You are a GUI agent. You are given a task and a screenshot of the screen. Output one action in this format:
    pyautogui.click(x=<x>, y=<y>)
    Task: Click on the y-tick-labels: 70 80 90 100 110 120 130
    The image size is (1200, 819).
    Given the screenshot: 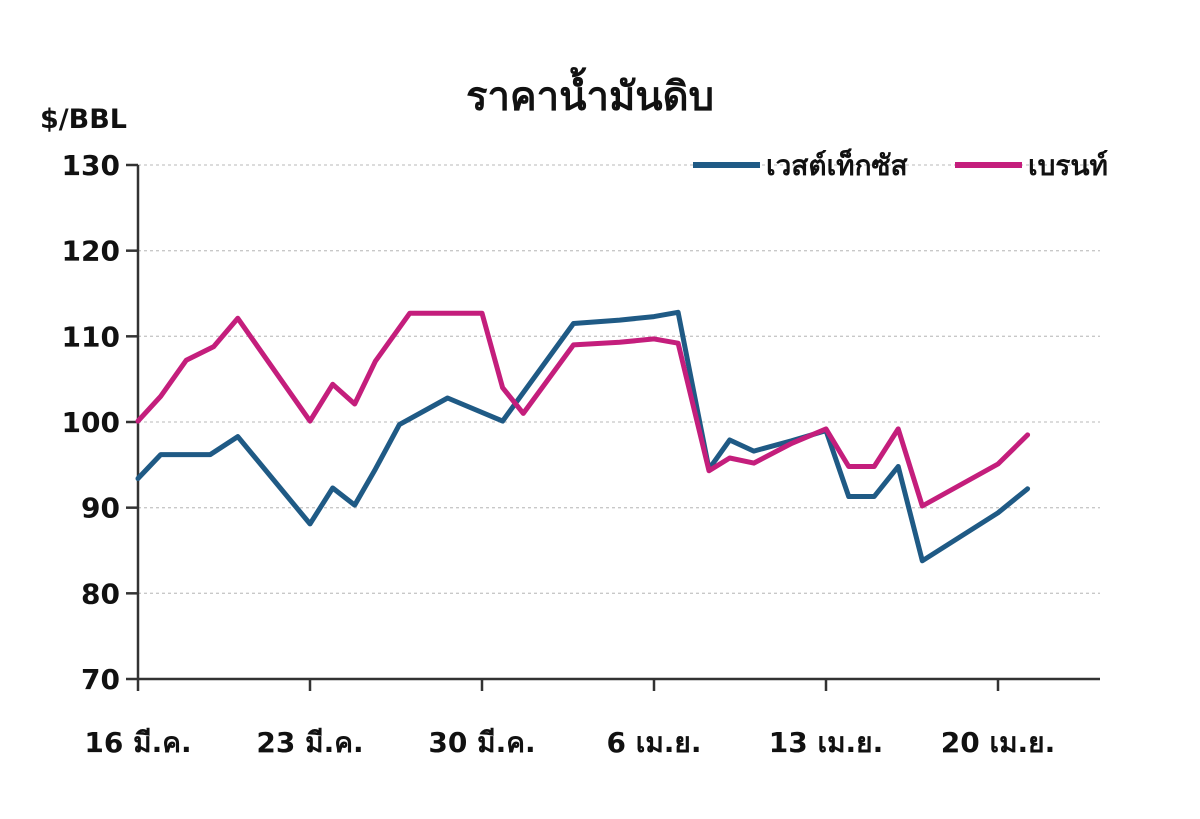 What is the action you would take?
    pyautogui.click(x=91, y=422)
    